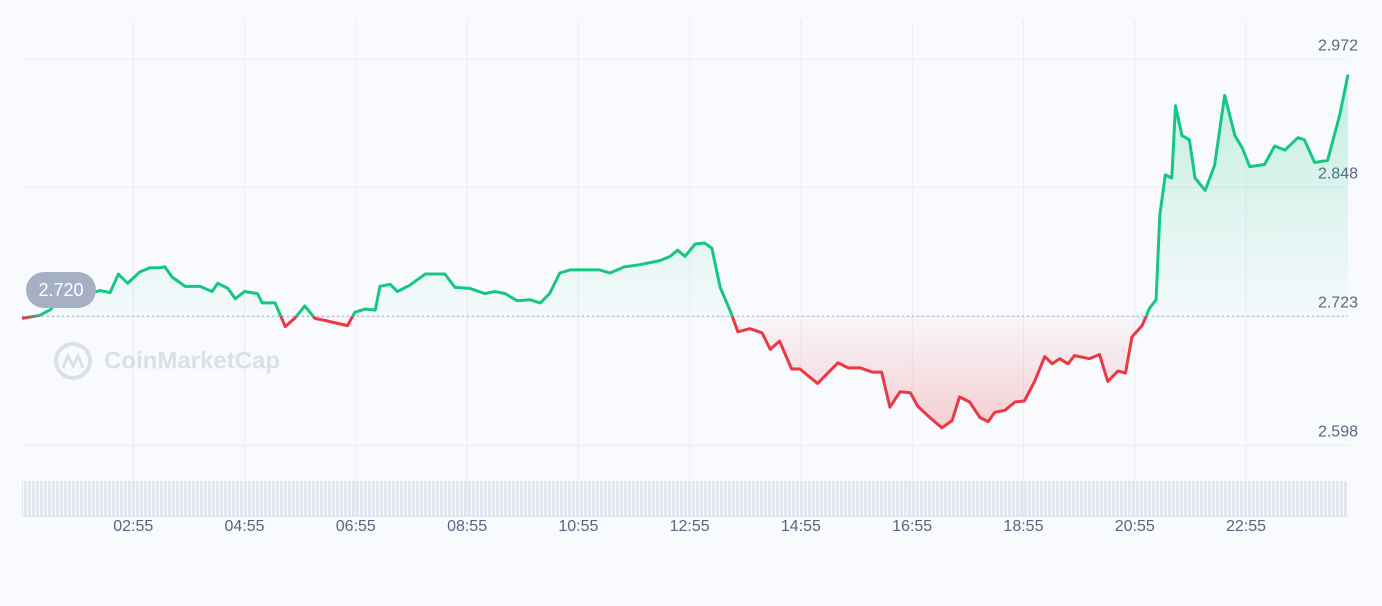 This screenshot has height=606, width=1382. I want to click on x-tick-label: 14:55, so click(801, 526).